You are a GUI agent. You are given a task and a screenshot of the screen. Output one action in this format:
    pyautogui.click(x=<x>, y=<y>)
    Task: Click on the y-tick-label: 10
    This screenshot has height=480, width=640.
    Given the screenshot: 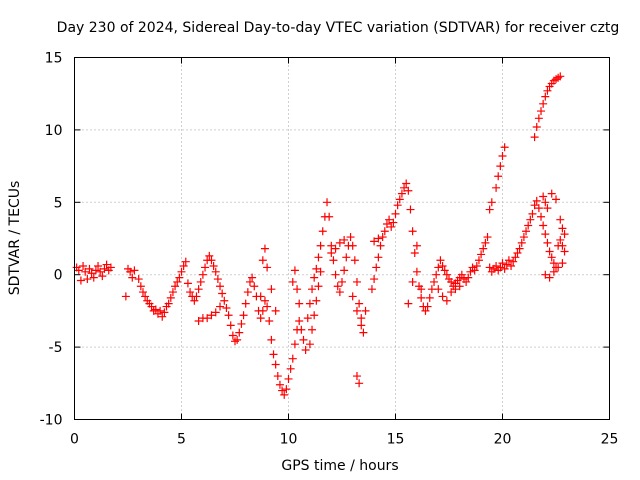 What is the action you would take?
    pyautogui.click(x=54, y=131)
    